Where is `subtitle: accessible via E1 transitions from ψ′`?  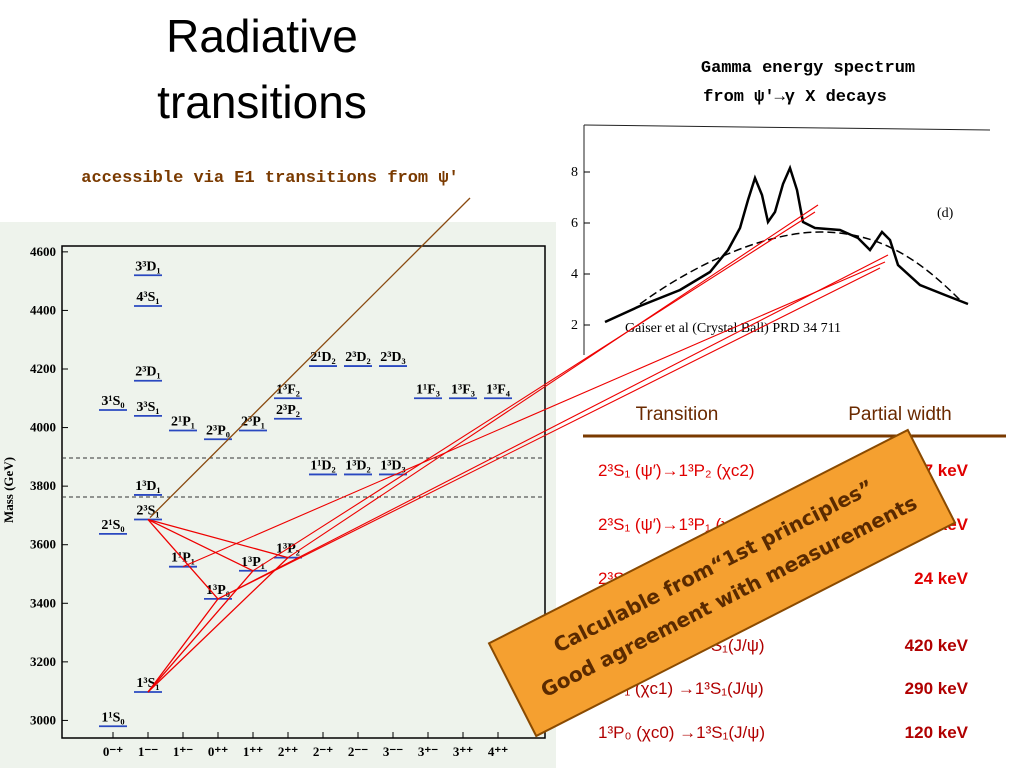
subtitle: accessible via E1 transitions from ψ′ is located at coordinates (269, 178).